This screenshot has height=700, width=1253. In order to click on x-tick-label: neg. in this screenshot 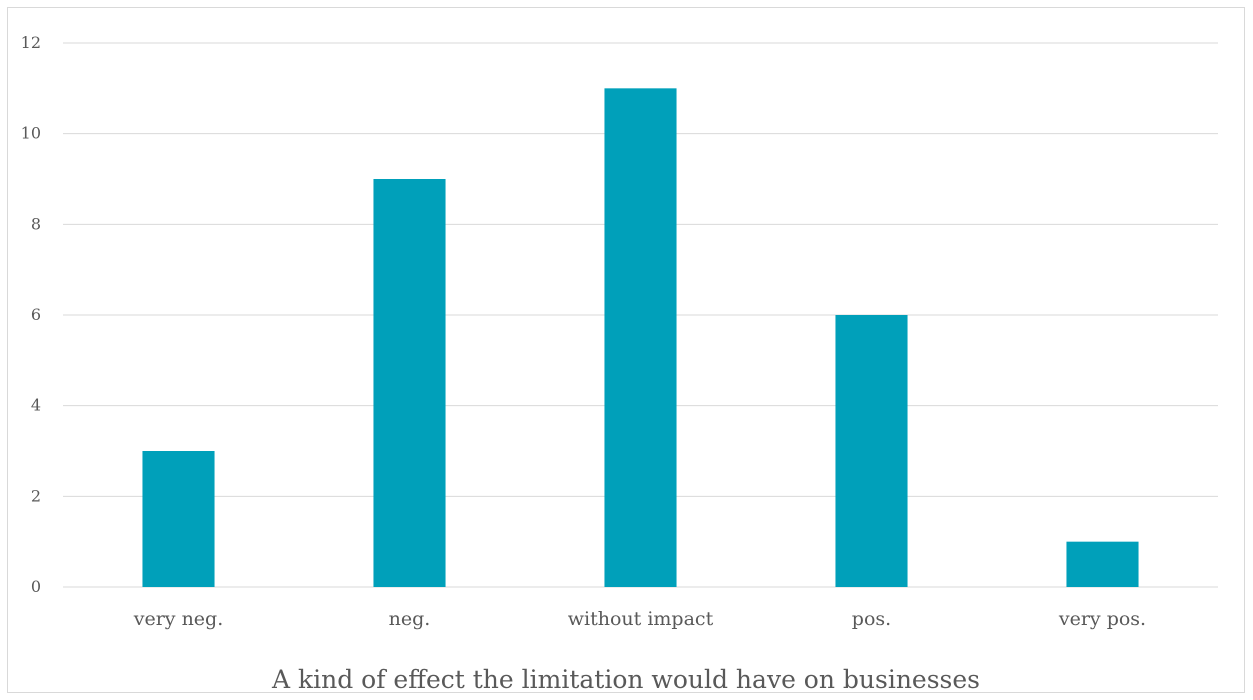, I will do `click(410, 619)`.